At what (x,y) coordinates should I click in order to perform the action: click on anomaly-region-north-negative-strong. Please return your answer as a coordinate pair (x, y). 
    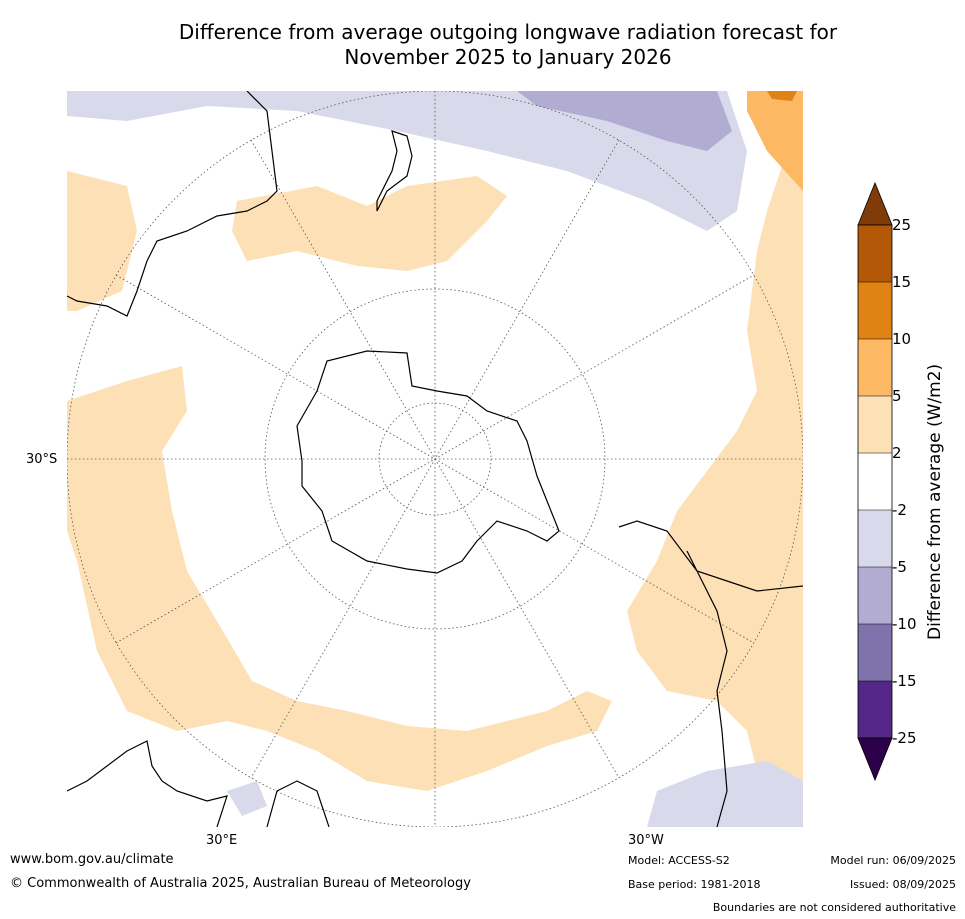
    Looking at the image, I should click on (624, 121).